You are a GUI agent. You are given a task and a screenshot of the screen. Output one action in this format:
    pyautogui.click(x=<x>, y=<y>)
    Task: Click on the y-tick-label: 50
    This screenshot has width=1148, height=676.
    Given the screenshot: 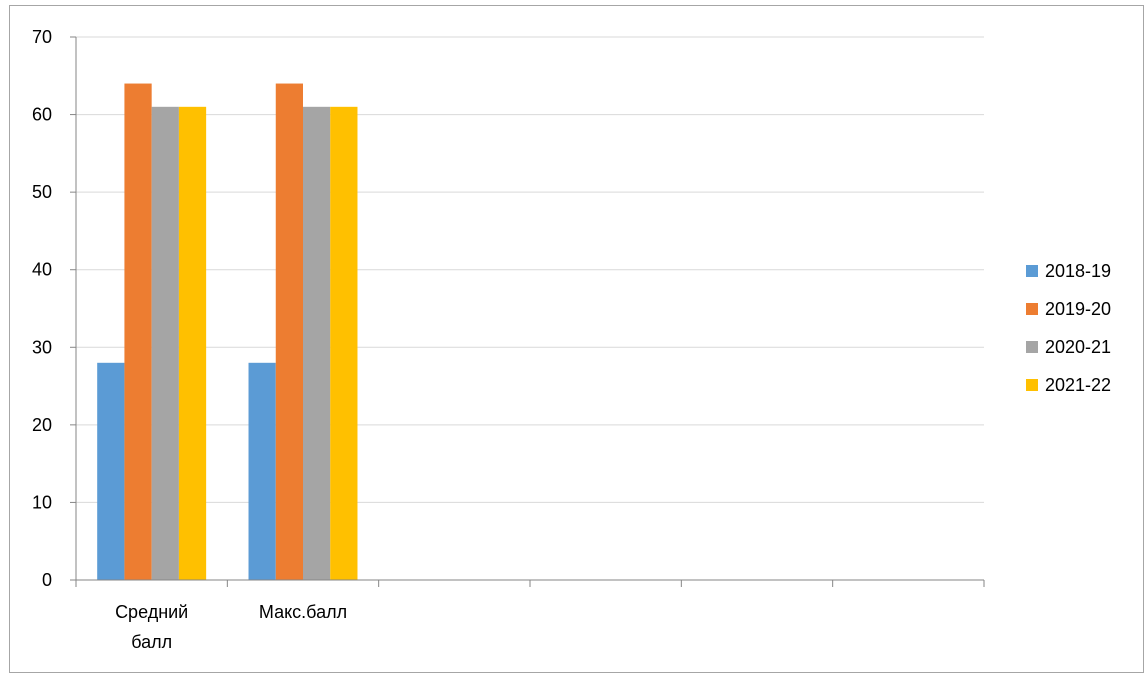 What is the action you would take?
    pyautogui.click(x=42, y=192)
    